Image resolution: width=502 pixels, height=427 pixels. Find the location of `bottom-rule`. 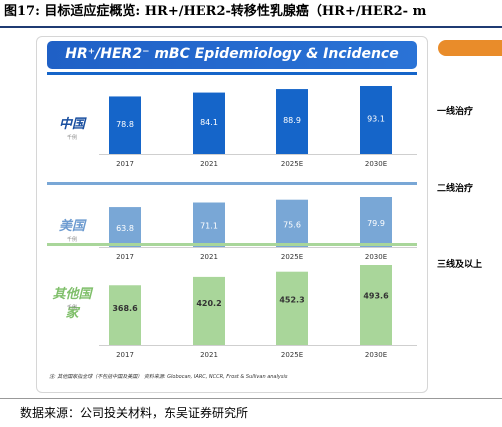

bottom-rule is located at coordinates (251, 398).